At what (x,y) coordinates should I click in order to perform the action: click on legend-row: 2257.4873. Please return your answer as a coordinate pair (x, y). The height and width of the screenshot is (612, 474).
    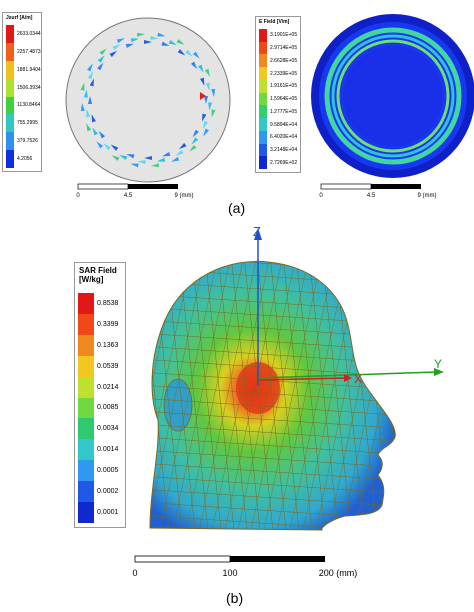
    Looking at the image, I should click on (23, 51).